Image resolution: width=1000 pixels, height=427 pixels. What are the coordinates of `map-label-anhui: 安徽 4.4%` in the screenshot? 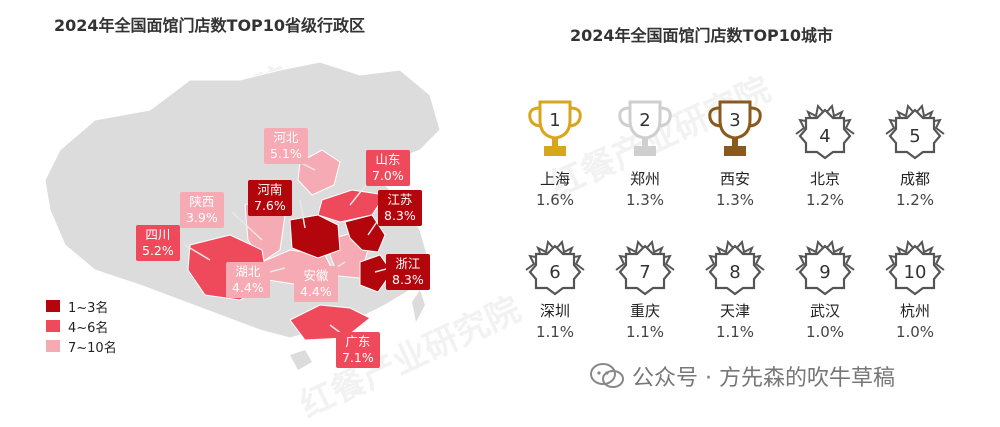 It's located at (316, 284).